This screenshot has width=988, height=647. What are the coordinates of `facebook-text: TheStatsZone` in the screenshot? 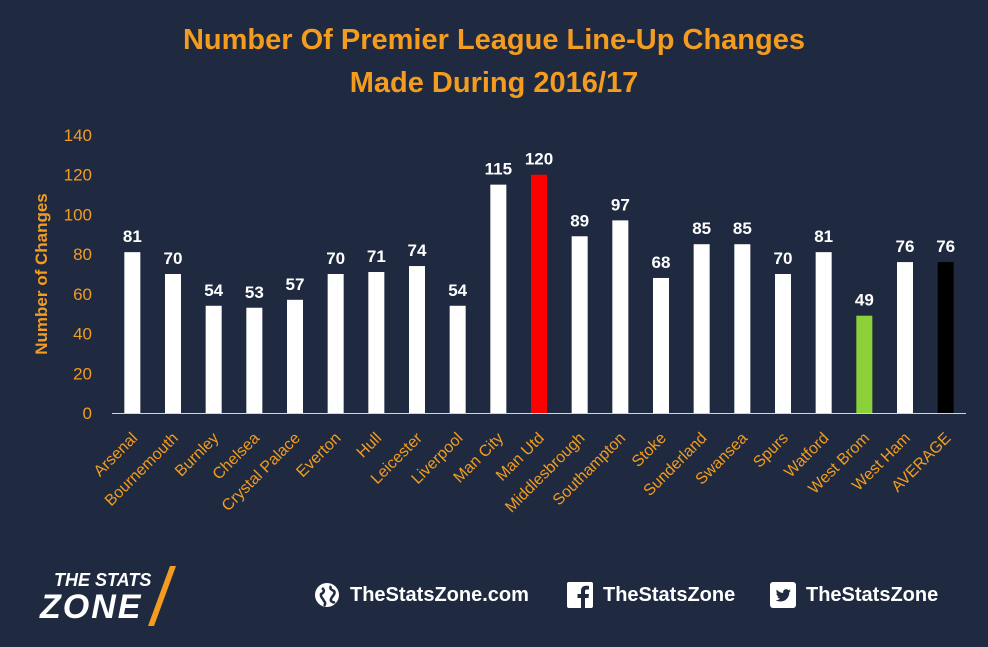 It's located at (669, 594).